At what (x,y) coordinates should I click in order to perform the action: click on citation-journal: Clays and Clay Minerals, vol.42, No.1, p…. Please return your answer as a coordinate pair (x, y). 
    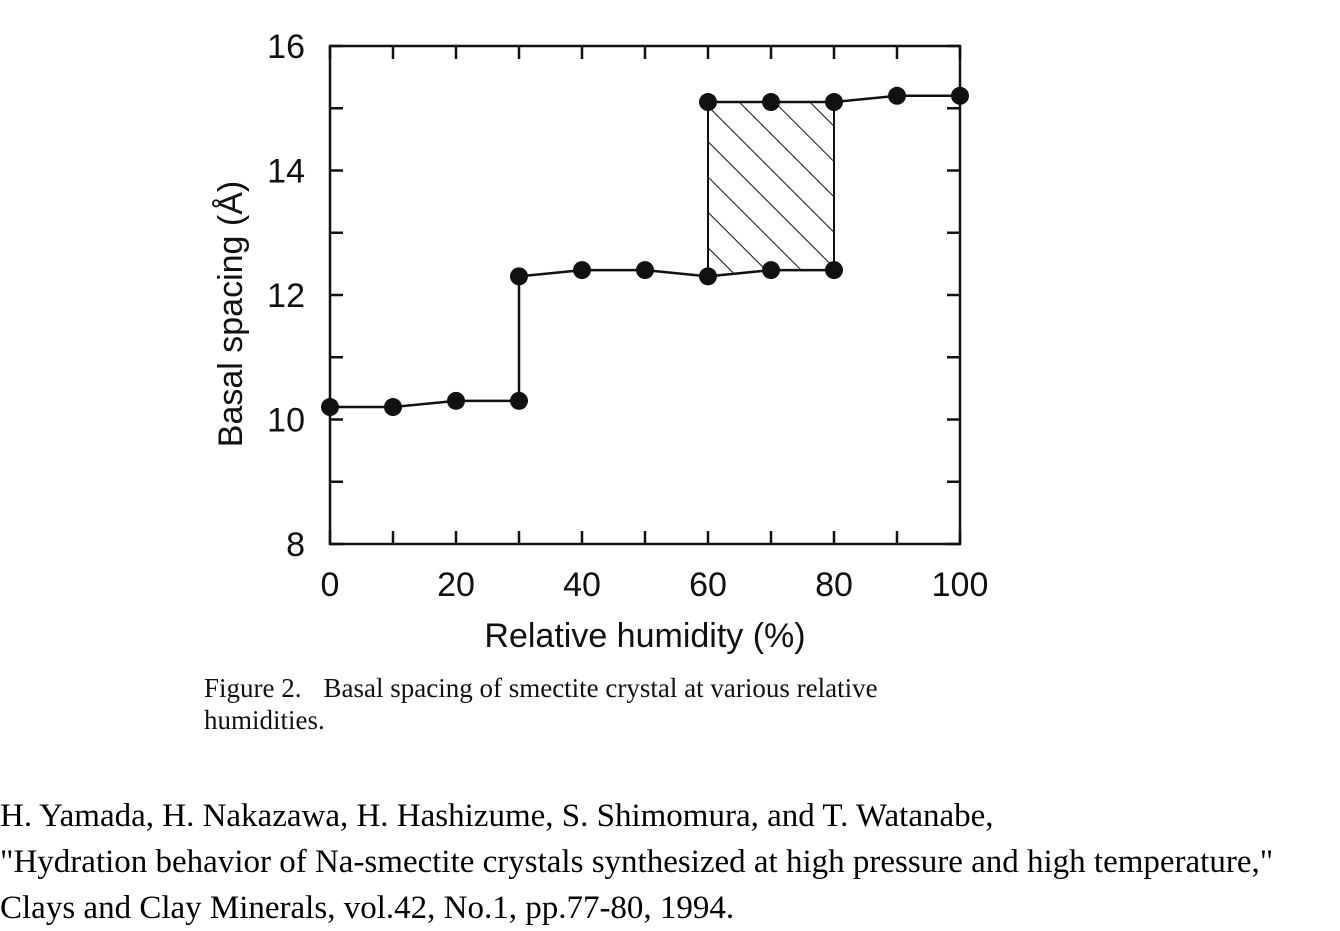
    Looking at the image, I should click on (367, 908).